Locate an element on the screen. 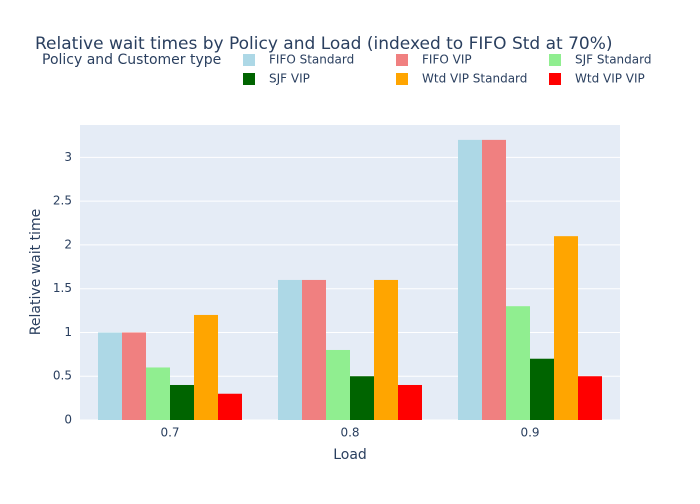  legend-label: Wtd VIP Standard is located at coordinates (474, 79).